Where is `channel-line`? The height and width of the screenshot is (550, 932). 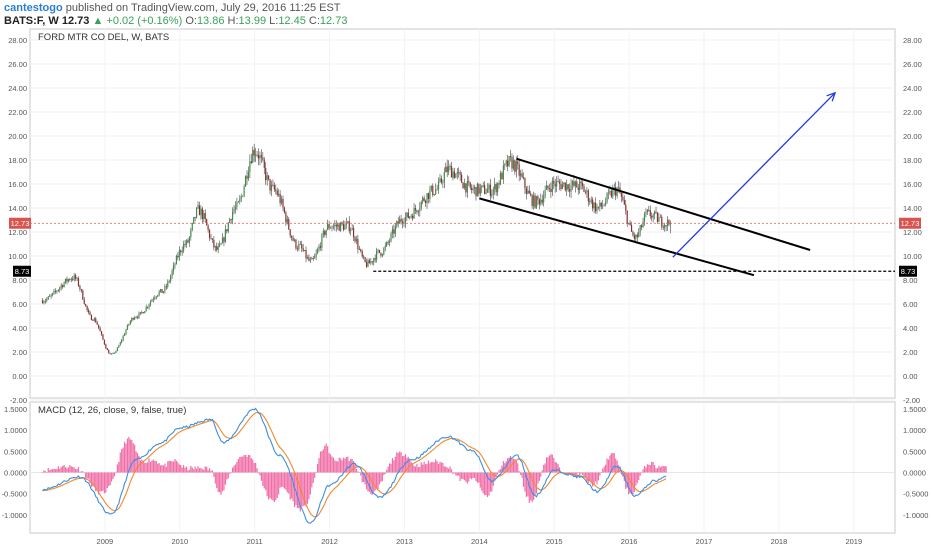
channel-line is located at coordinates (663, 204).